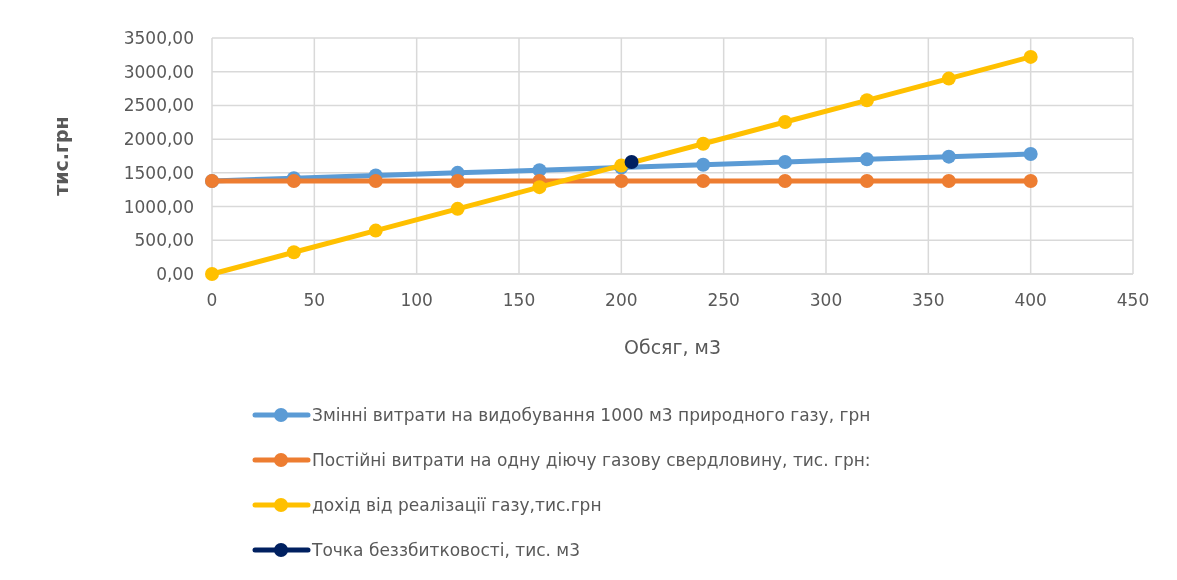 The image size is (1177, 580). Describe the element at coordinates (164, 240) in the screenshot. I see `y-tick-label: 500,00` at that location.